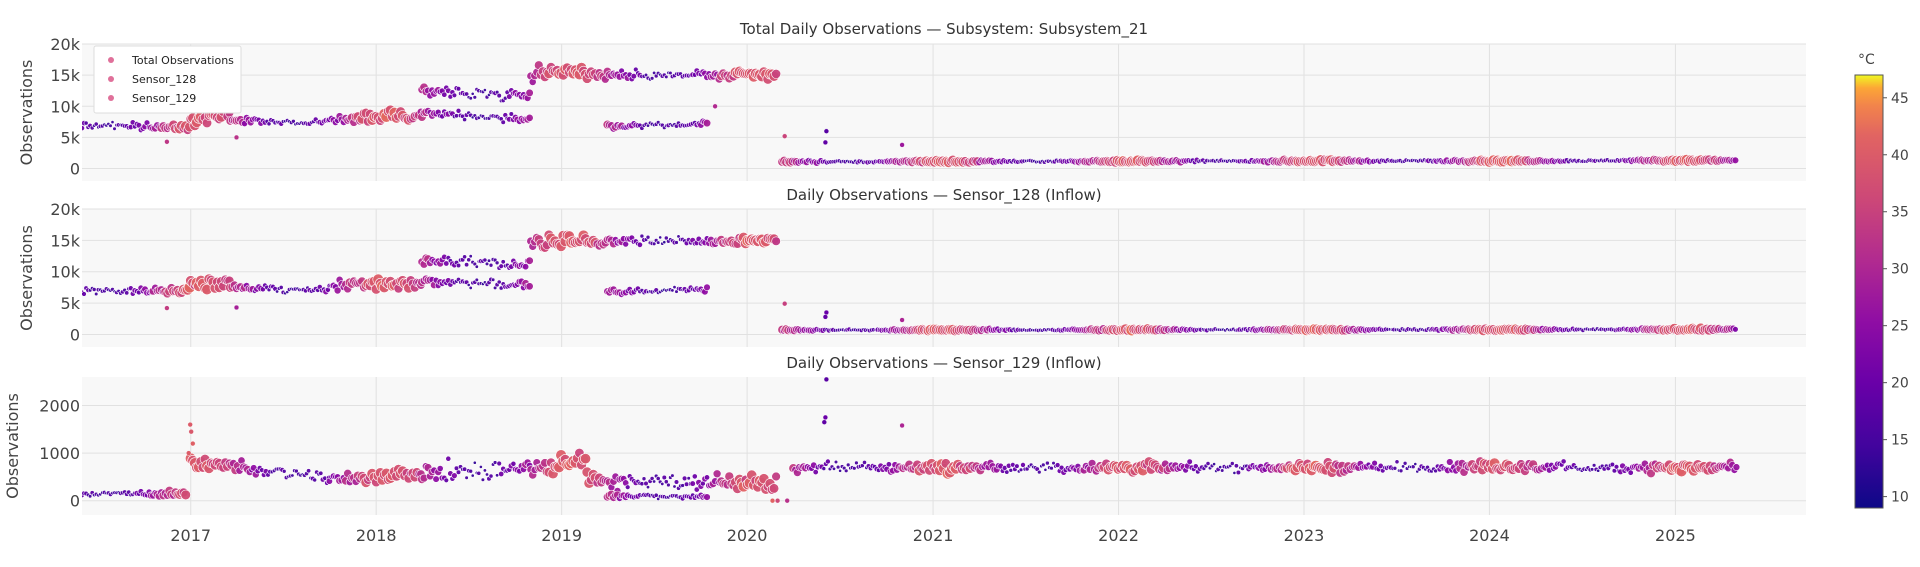 This screenshot has width=1920, height=567. What do you see at coordinates (1900, 327) in the screenshot?
I see `colorbar-tick-label: 25` at bounding box center [1900, 327].